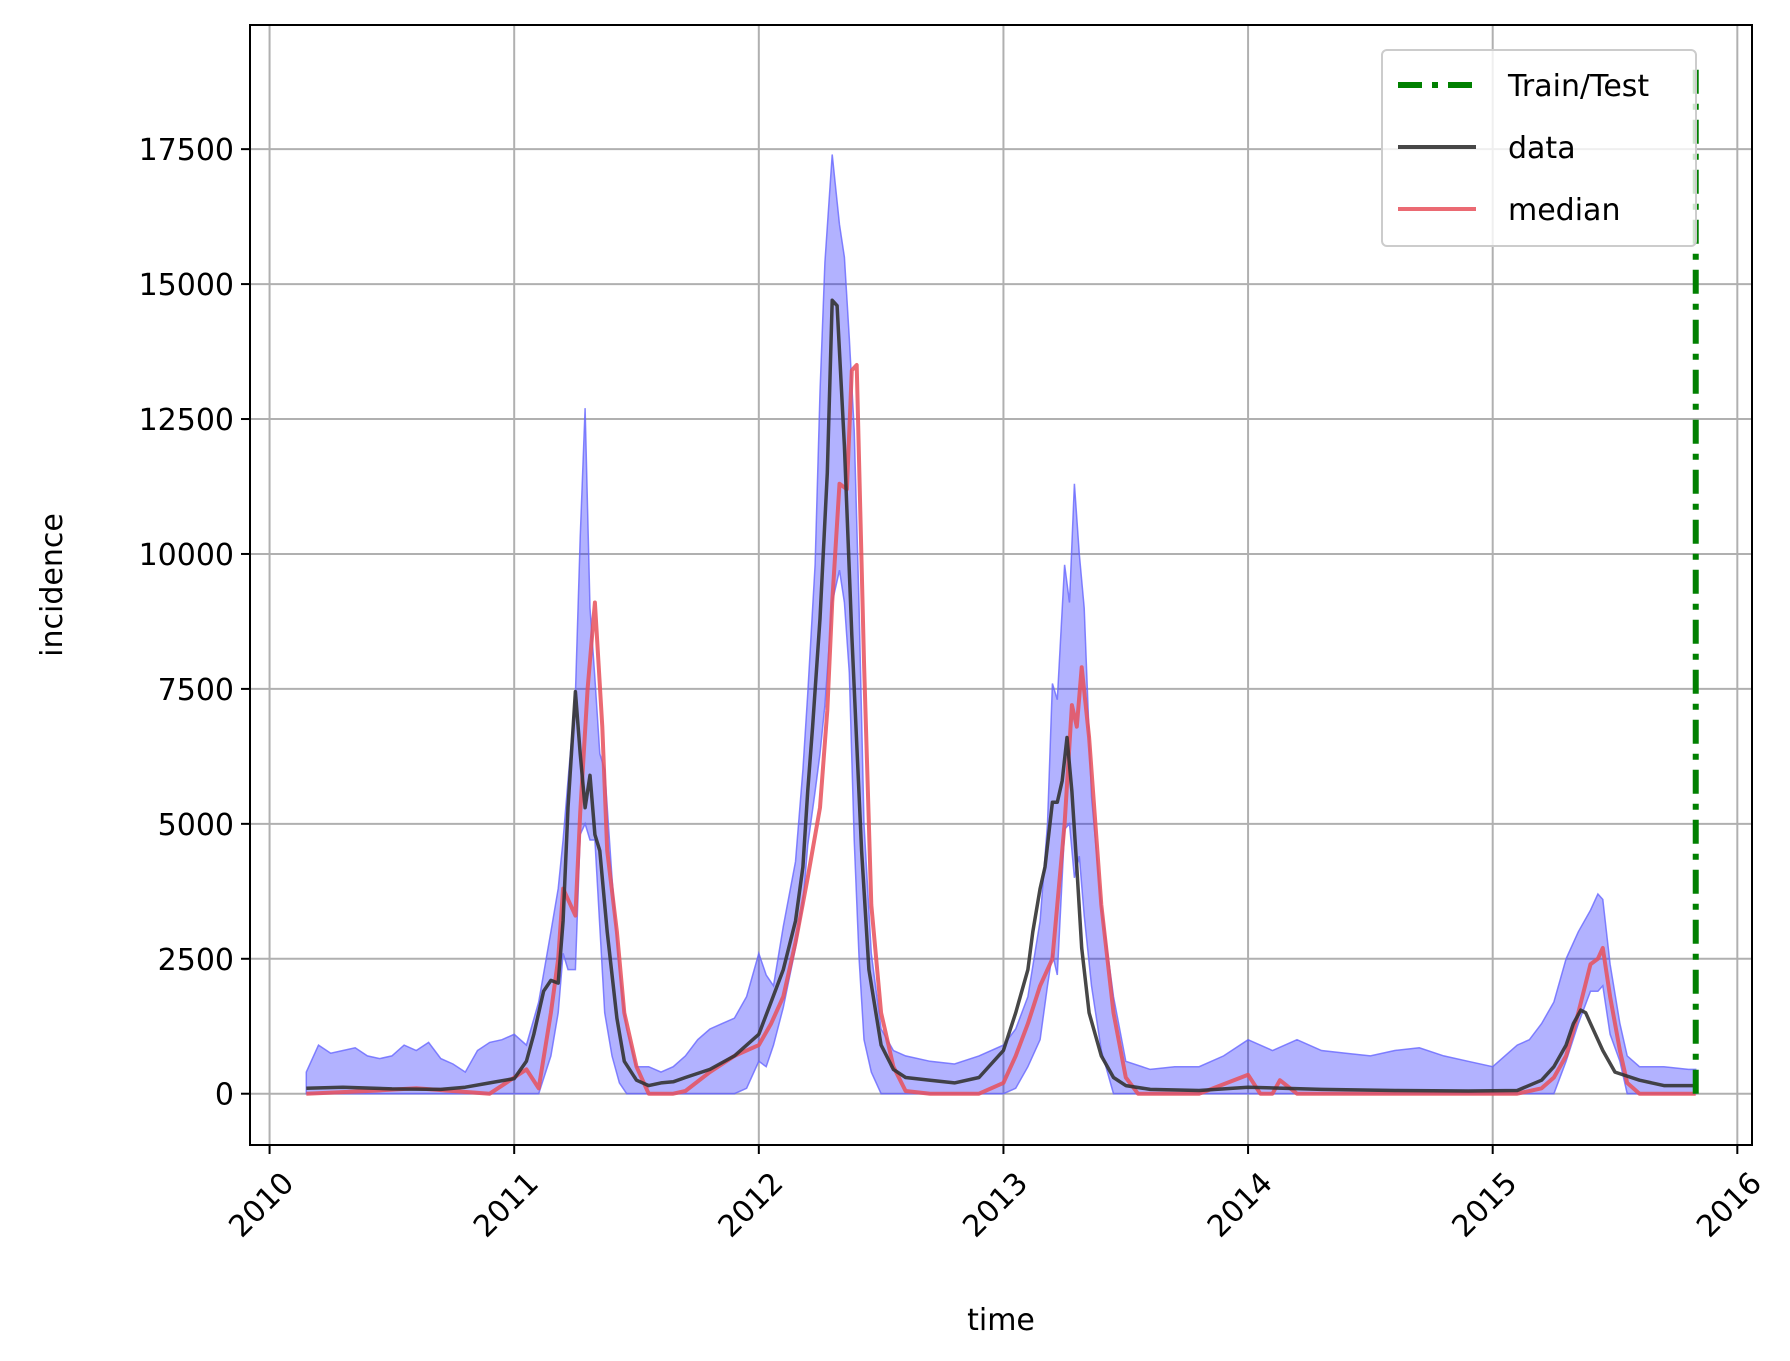 The width and height of the screenshot is (1790, 1361). What do you see at coordinates (261, 1205) in the screenshot?
I see `x-tick-label: 2010` at bounding box center [261, 1205].